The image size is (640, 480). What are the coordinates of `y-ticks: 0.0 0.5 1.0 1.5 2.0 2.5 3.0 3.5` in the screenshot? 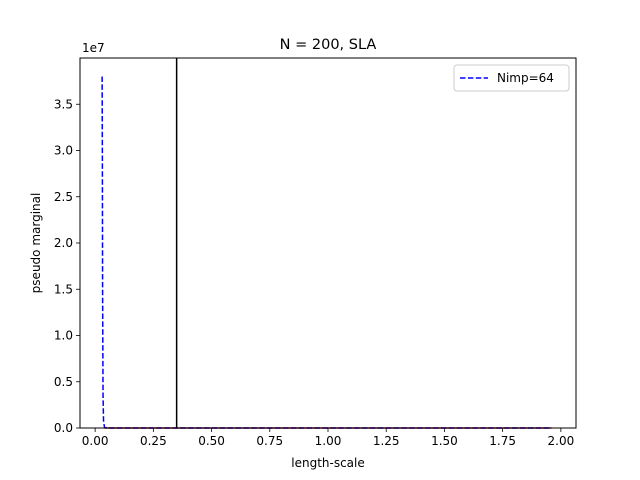 It's located at (67, 266).